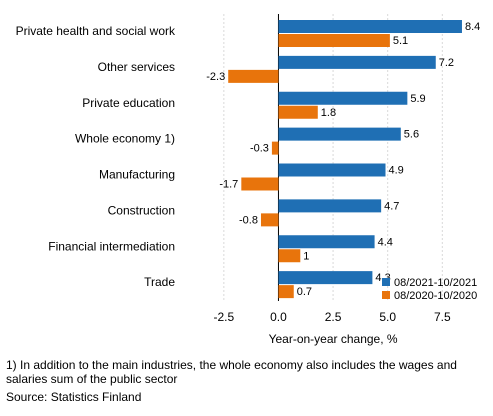  Describe the element at coordinates (248, 220) in the screenshot. I see `data-label: -0.8` at that location.